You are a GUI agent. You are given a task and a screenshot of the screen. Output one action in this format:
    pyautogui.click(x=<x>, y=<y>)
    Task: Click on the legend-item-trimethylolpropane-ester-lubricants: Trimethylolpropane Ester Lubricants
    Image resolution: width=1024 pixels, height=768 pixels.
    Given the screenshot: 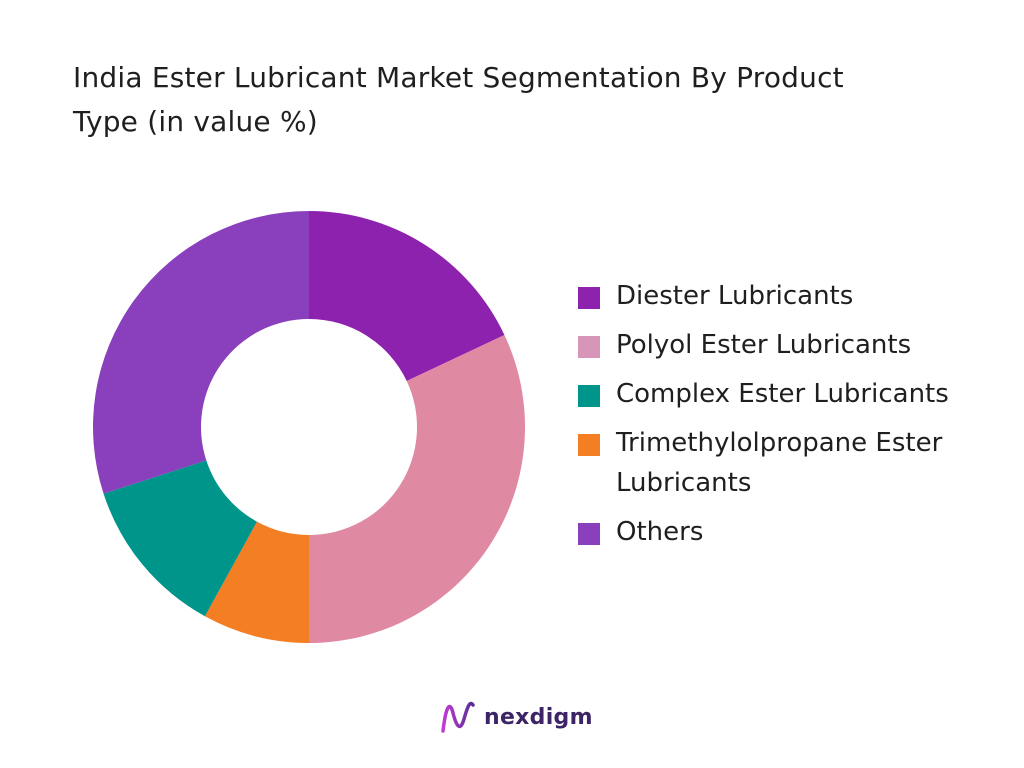 What is the action you would take?
    pyautogui.click(x=798, y=463)
    